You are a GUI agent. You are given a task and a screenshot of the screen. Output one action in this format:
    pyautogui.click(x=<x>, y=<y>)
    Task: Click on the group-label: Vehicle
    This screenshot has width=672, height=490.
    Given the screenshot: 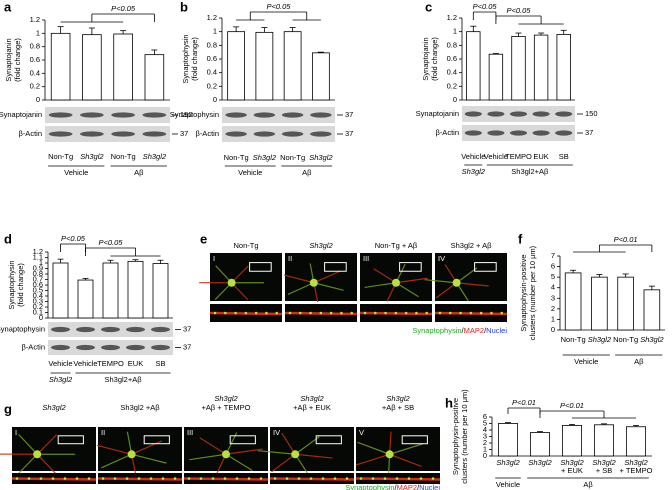 What is the action you would take?
    pyautogui.click(x=508, y=484)
    